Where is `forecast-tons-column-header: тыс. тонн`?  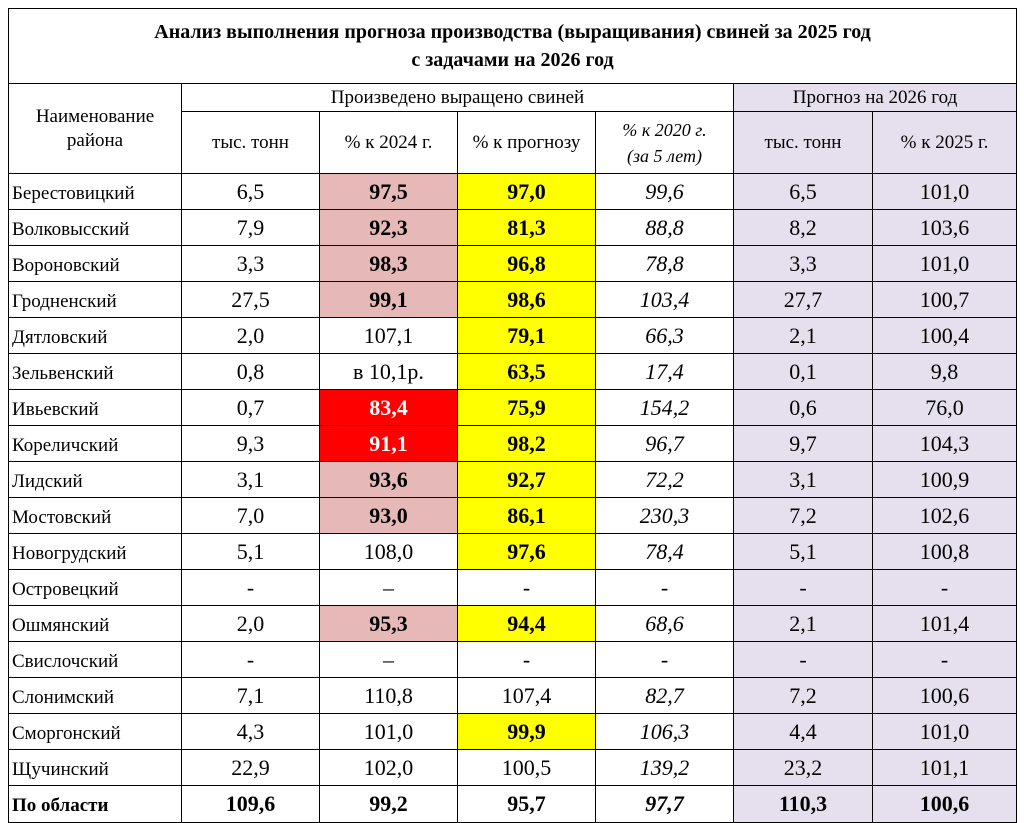 forecast-tons-column-header: тыс. тонн is located at coordinates (803, 142).